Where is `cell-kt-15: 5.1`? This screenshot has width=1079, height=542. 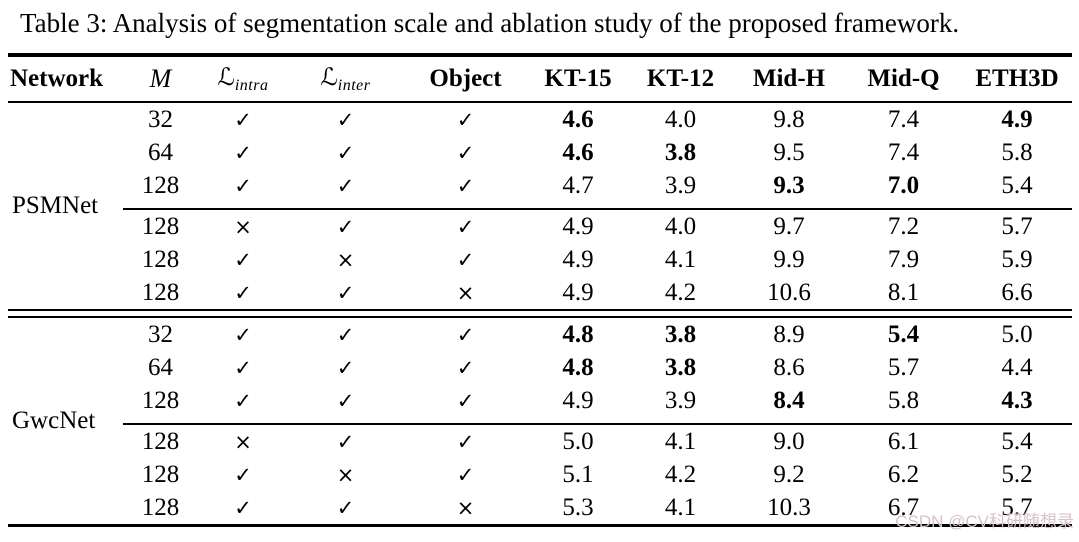
cell-kt-15: 5.1 is located at coordinates (578, 474).